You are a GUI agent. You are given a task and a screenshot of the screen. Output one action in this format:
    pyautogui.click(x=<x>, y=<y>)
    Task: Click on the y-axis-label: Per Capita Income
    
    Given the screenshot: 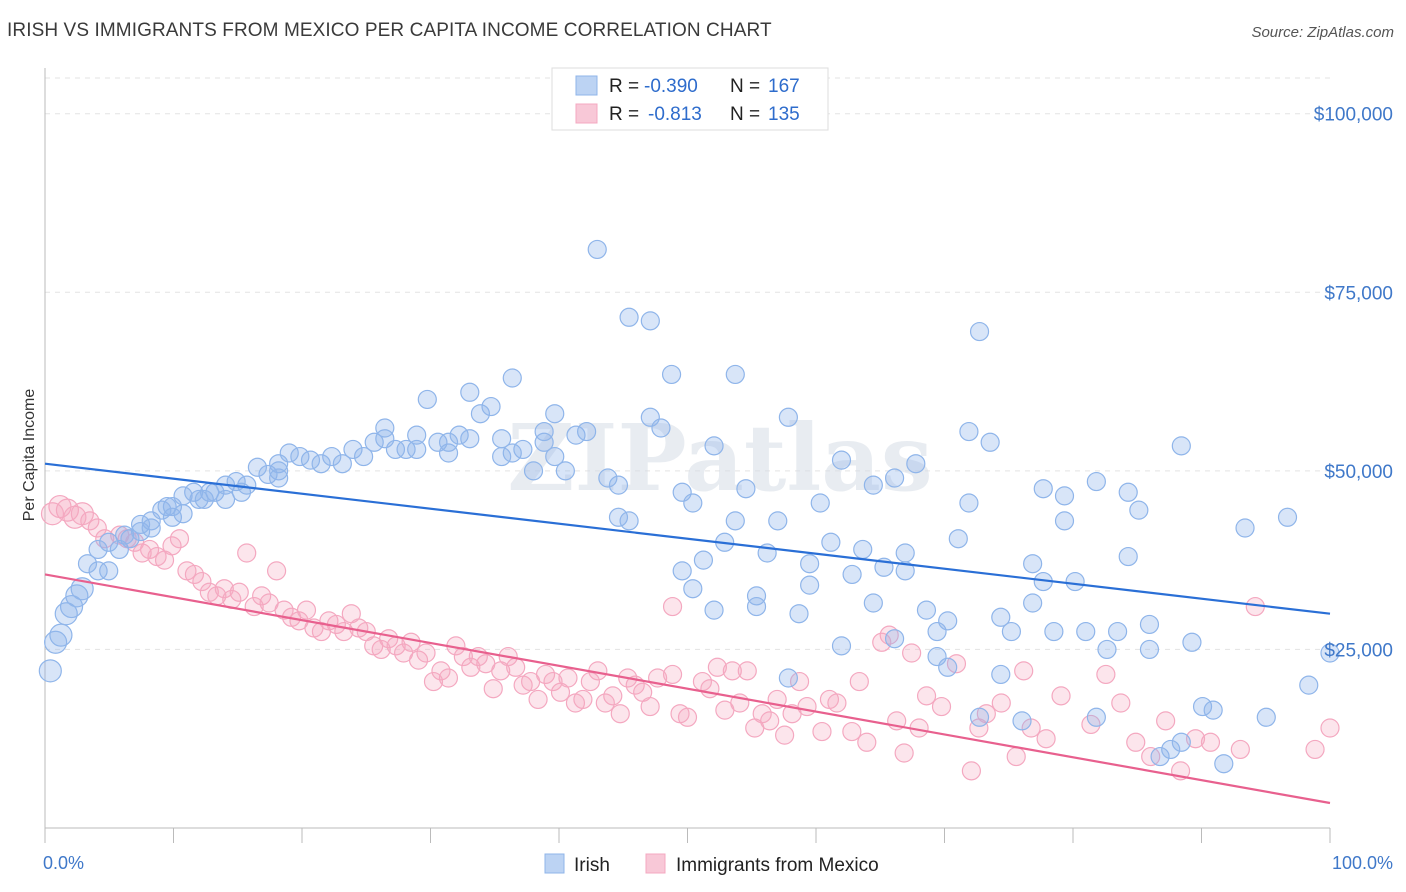 What is the action you would take?
    pyautogui.click(x=29, y=455)
    